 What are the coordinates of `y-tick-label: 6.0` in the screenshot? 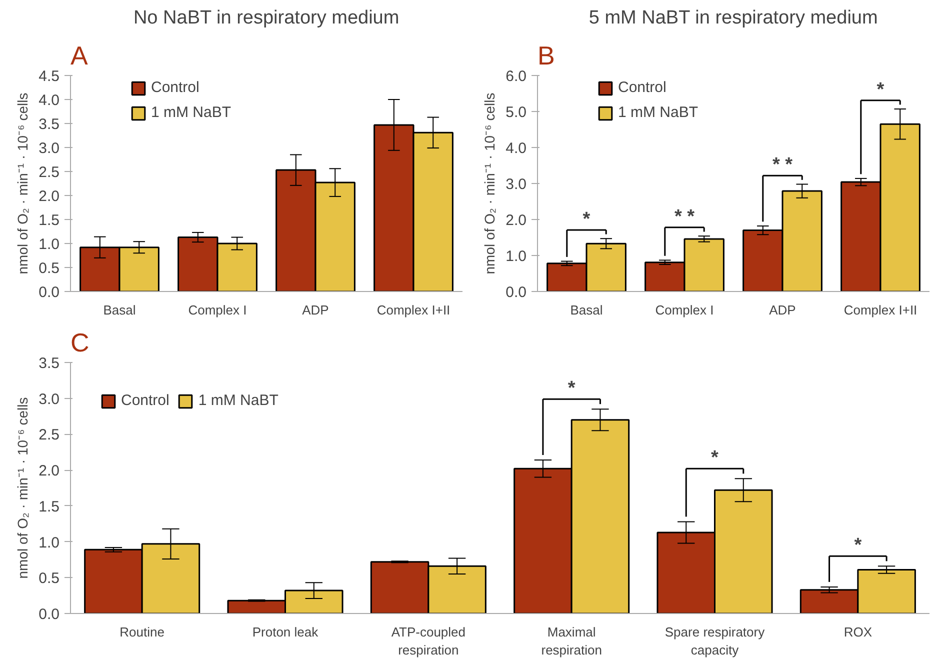 It's located at (516, 76).